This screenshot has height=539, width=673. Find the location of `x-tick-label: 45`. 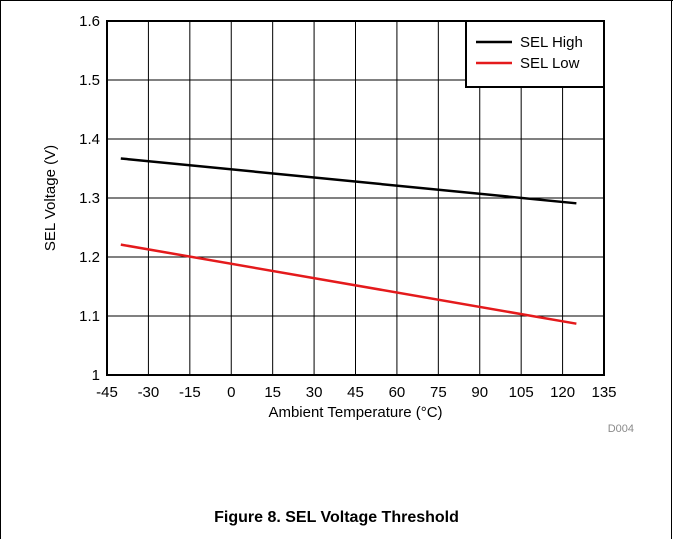

x-tick-label: 45 is located at coordinates (355, 392).